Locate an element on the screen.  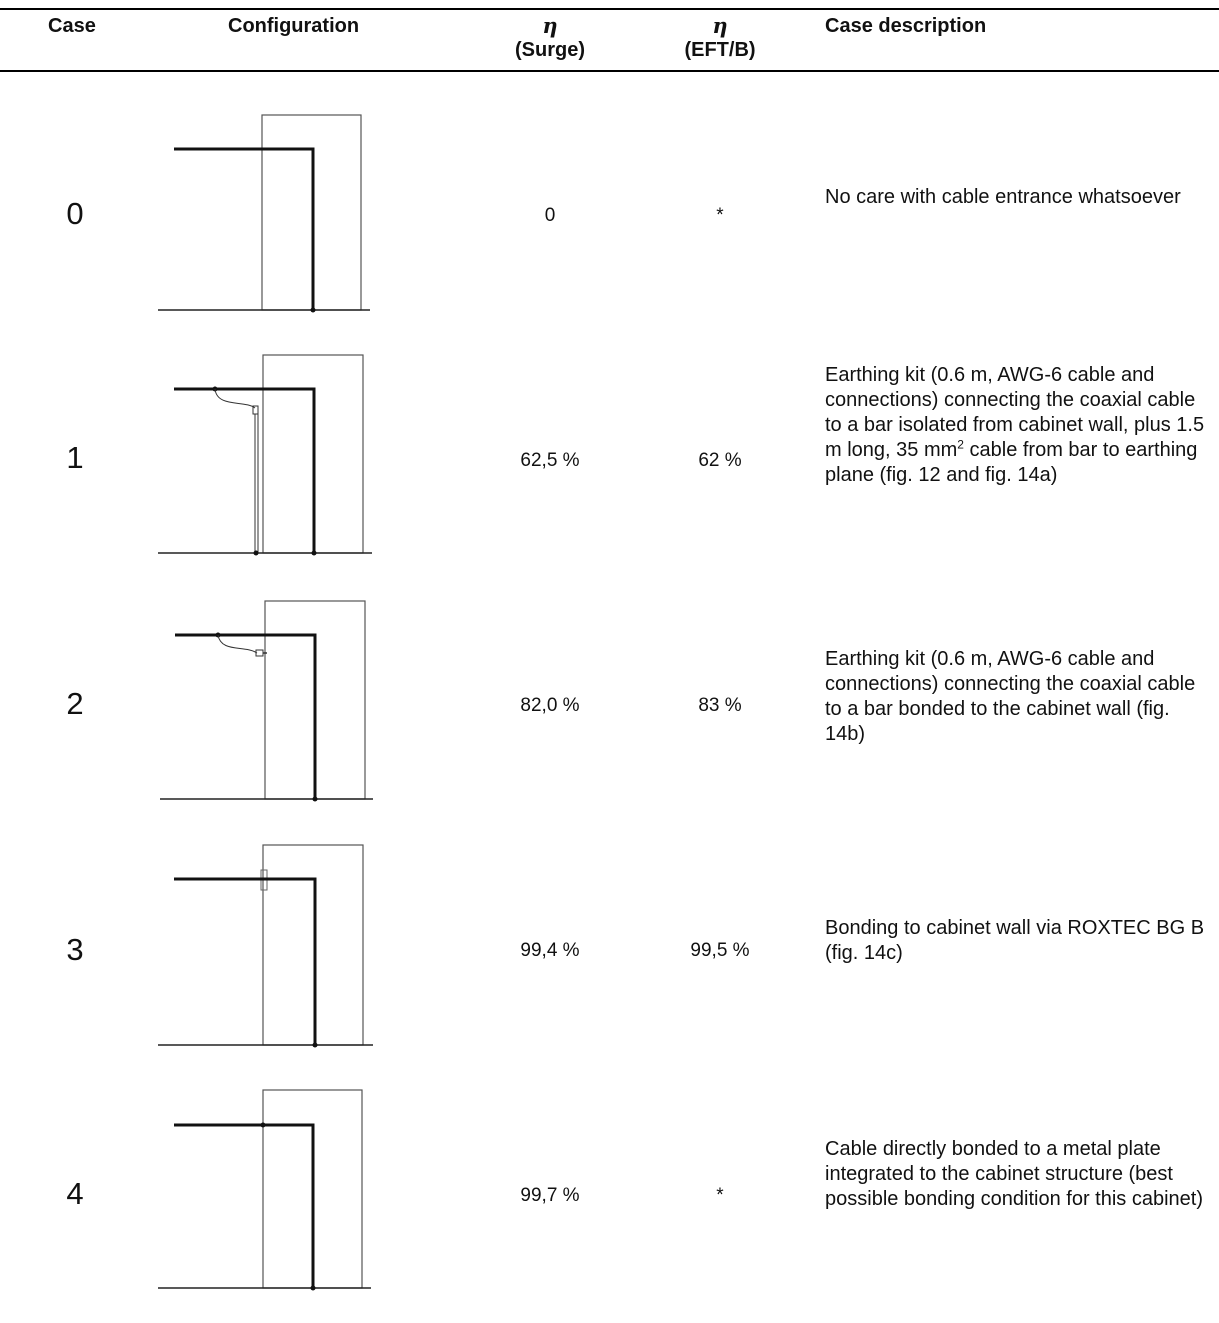
case-number: 2 is located at coordinates (75, 703).